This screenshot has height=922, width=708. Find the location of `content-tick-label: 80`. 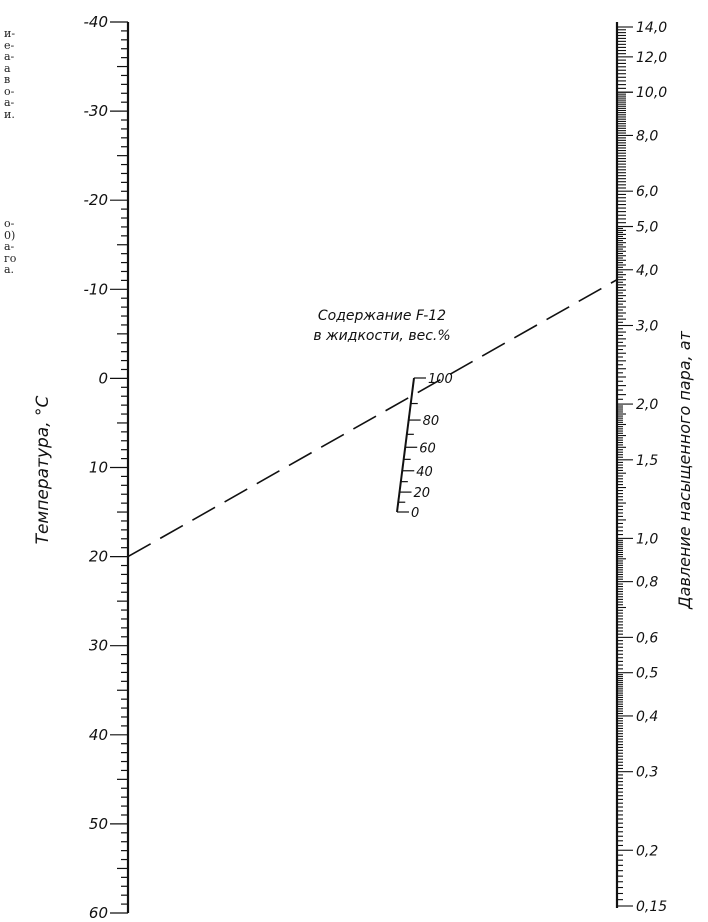

content-tick-label: 80 is located at coordinates (431, 421).